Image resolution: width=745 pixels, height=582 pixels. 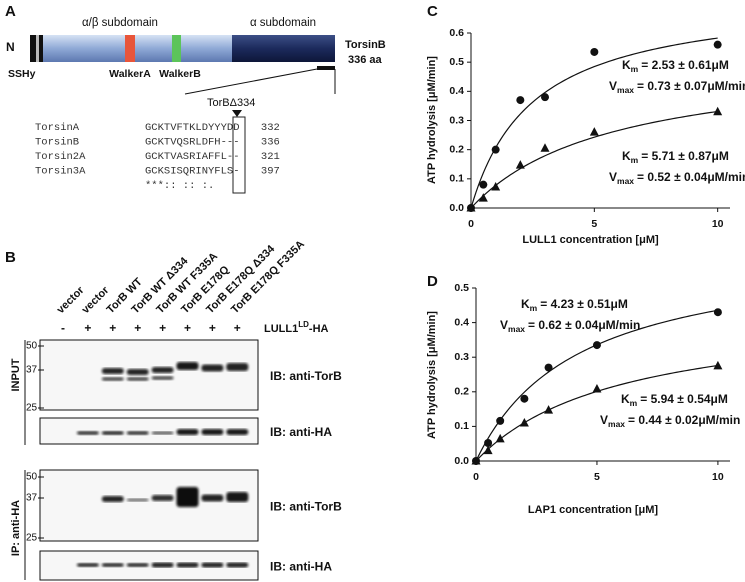 What do you see at coordinates (476, 477) in the screenshot?
I see `x-tick-label: 0` at bounding box center [476, 477].